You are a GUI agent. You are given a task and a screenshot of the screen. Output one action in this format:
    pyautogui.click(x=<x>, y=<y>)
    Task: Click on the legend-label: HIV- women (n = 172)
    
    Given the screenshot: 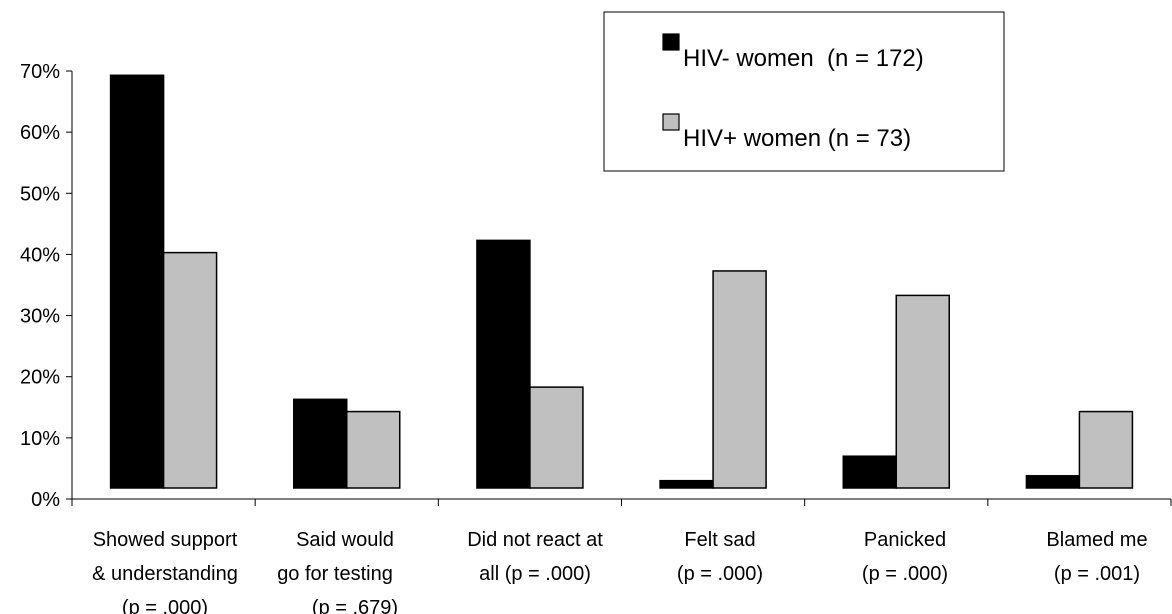 What is the action you would take?
    pyautogui.click(x=803, y=58)
    